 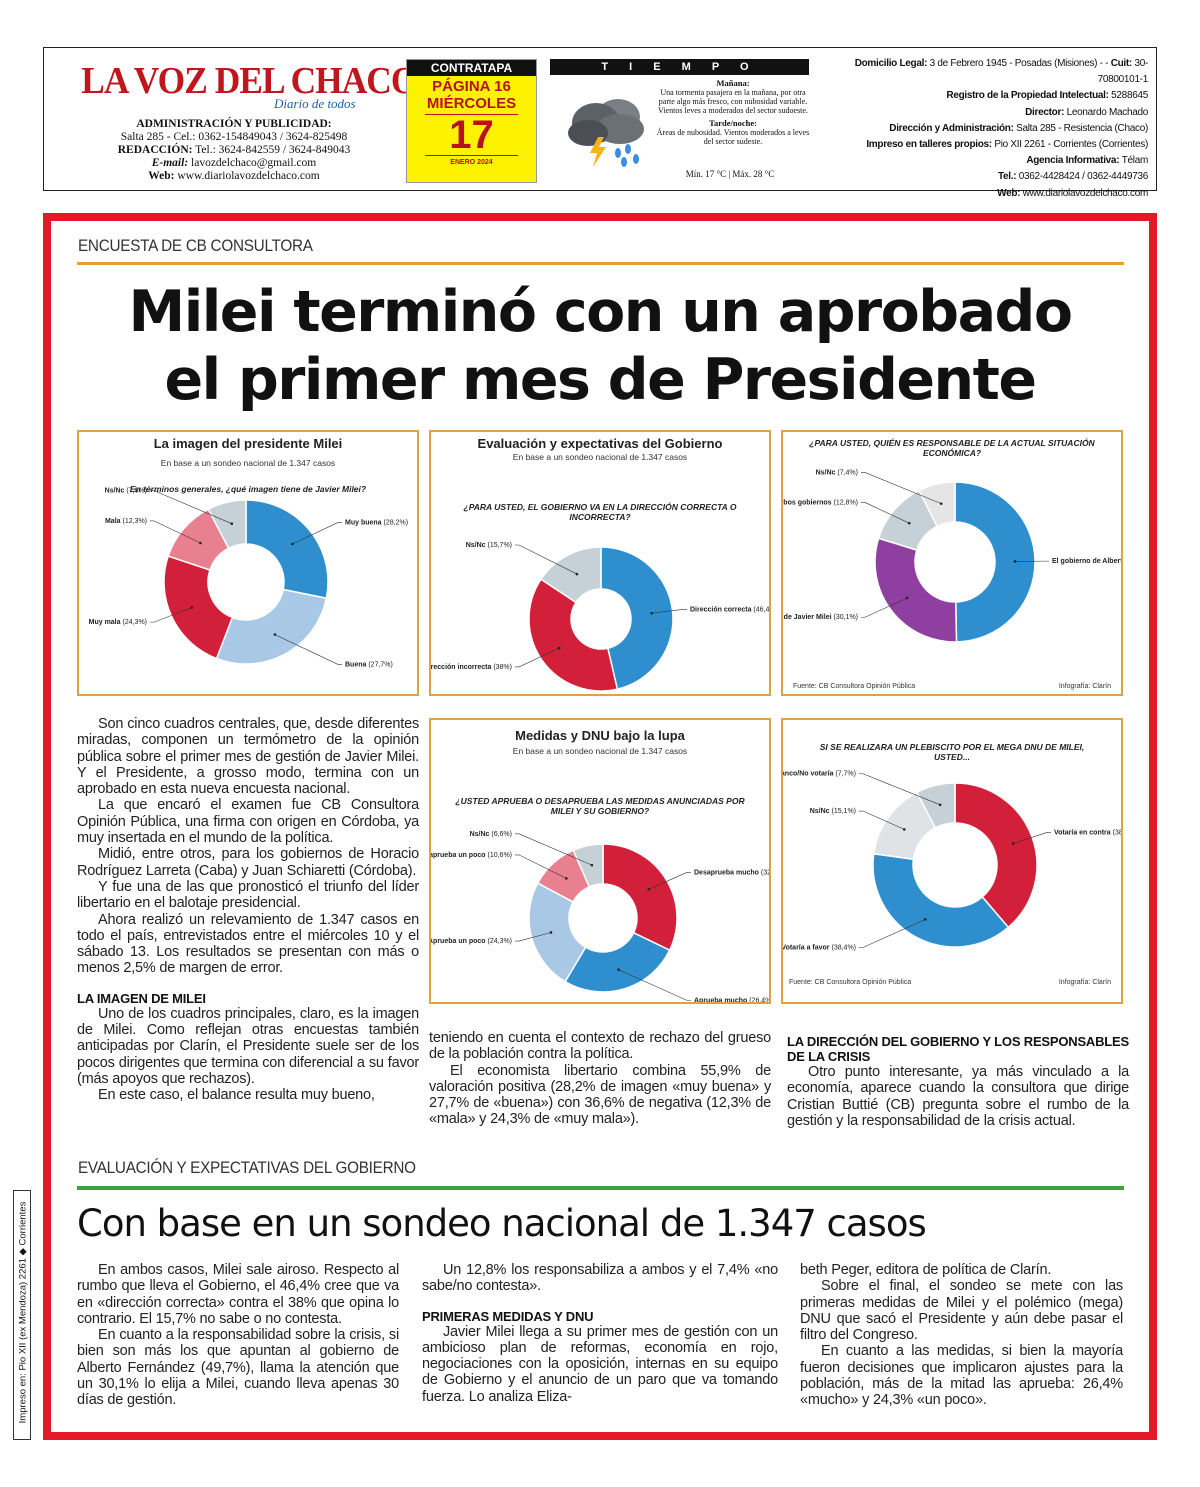 What do you see at coordinates (1008, 177) in the screenshot?
I see `legal-label: Tel.:` at bounding box center [1008, 177].